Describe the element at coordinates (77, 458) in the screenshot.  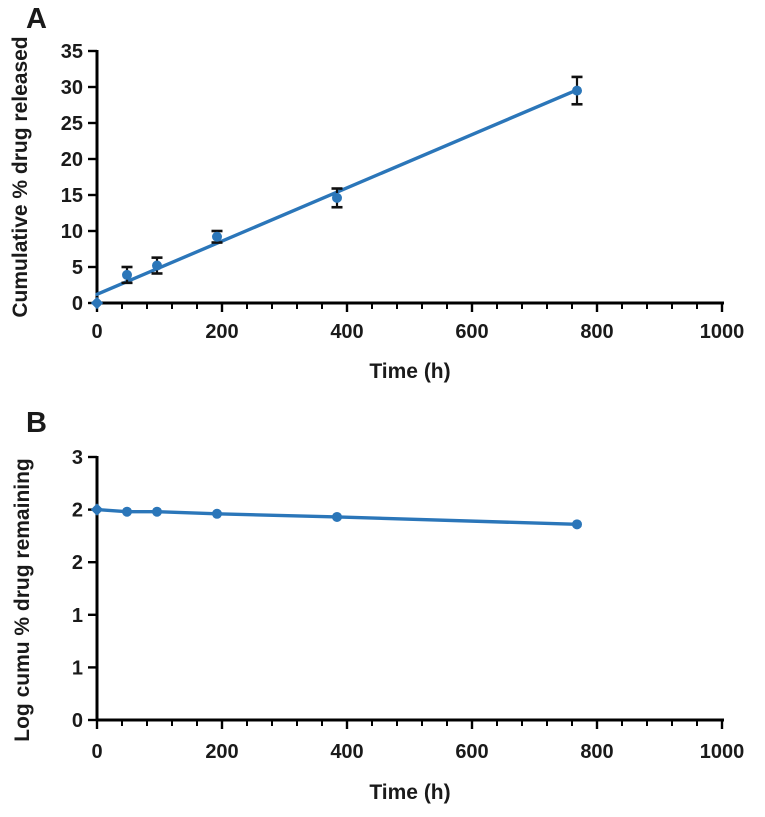
I see `y-tick-label: 3` at that location.